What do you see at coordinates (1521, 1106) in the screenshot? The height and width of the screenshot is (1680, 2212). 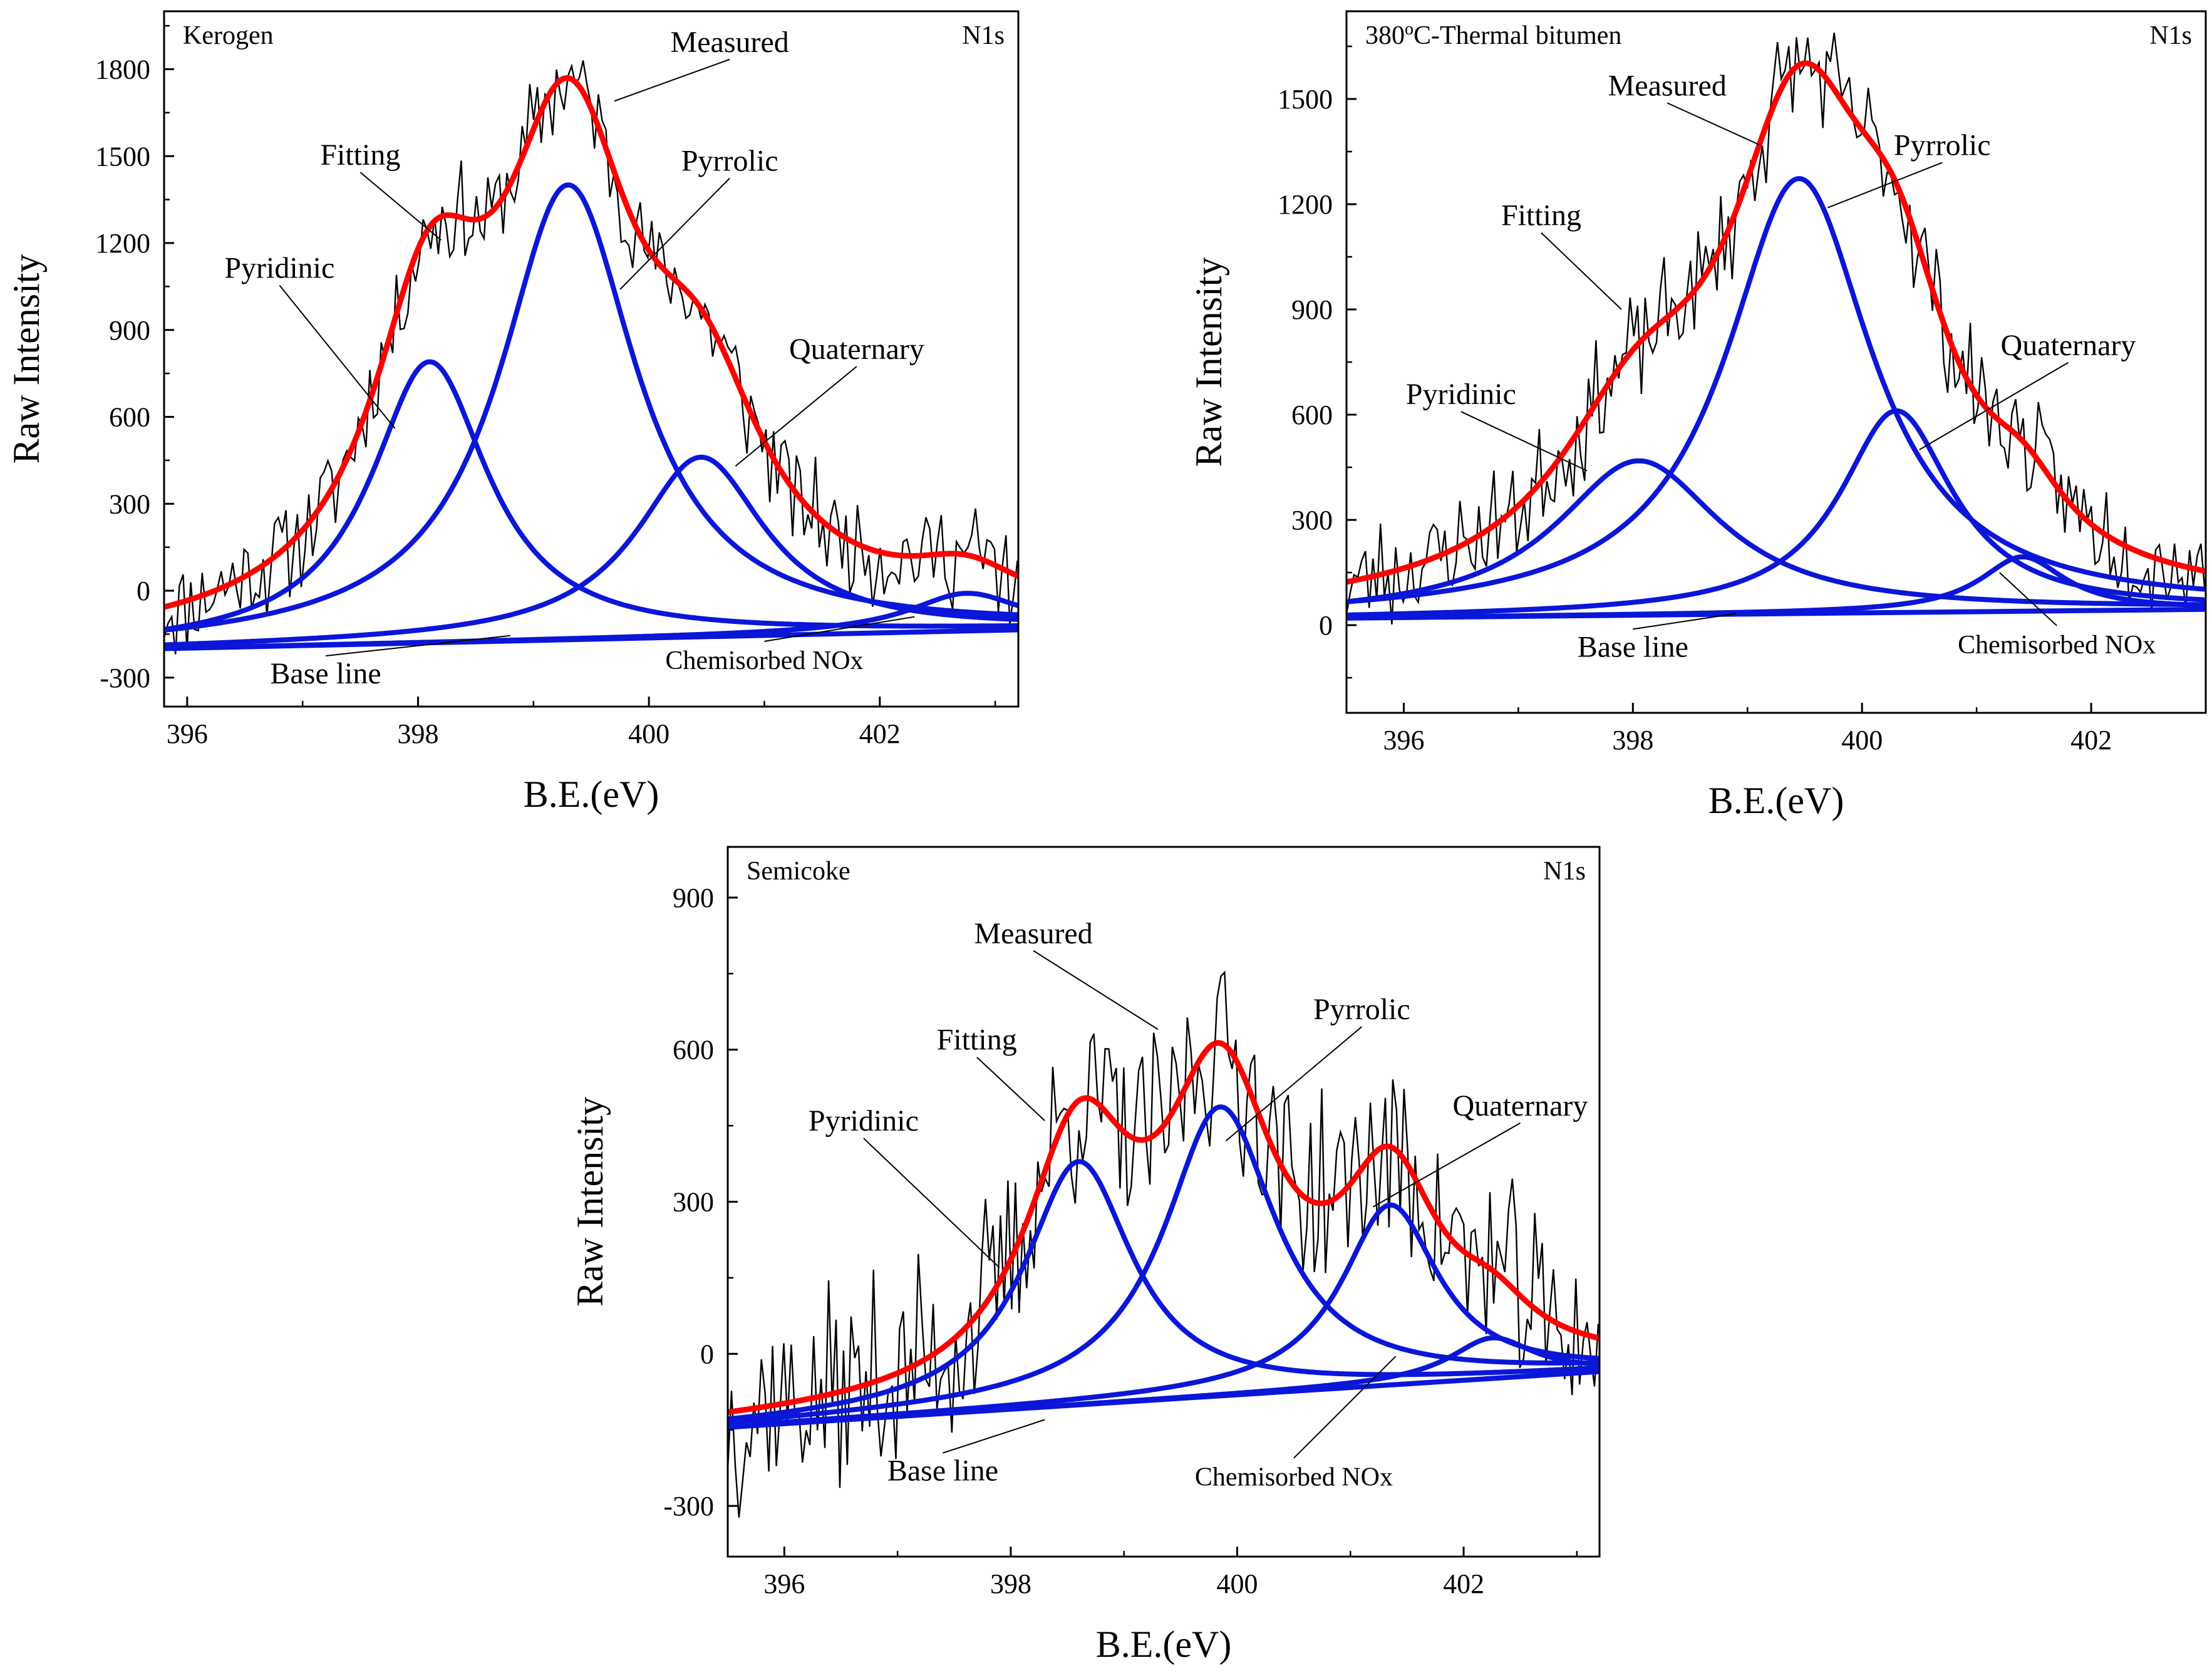 I see `panel-semicoke-ann-quaternary: Quaternary` at bounding box center [1521, 1106].